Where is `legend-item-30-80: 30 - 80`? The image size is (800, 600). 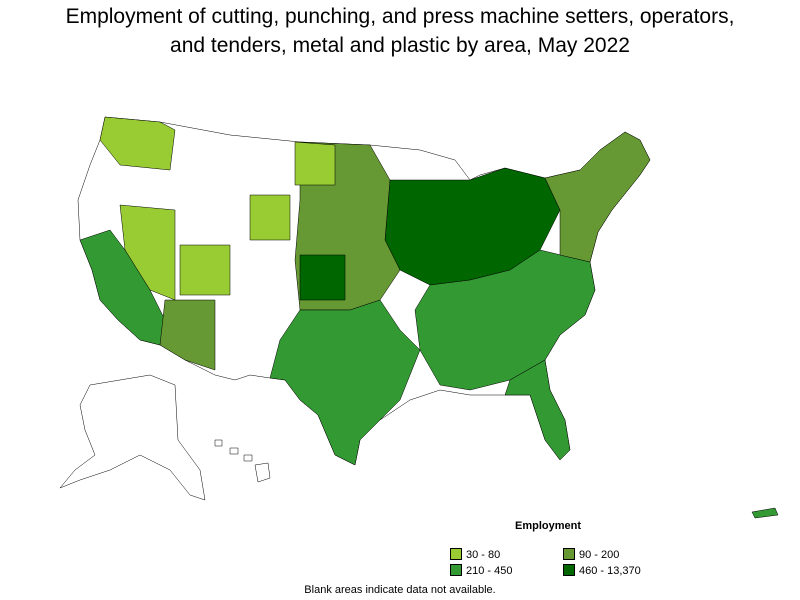
legend-item-30-80: 30 - 80 is located at coordinates (475, 554).